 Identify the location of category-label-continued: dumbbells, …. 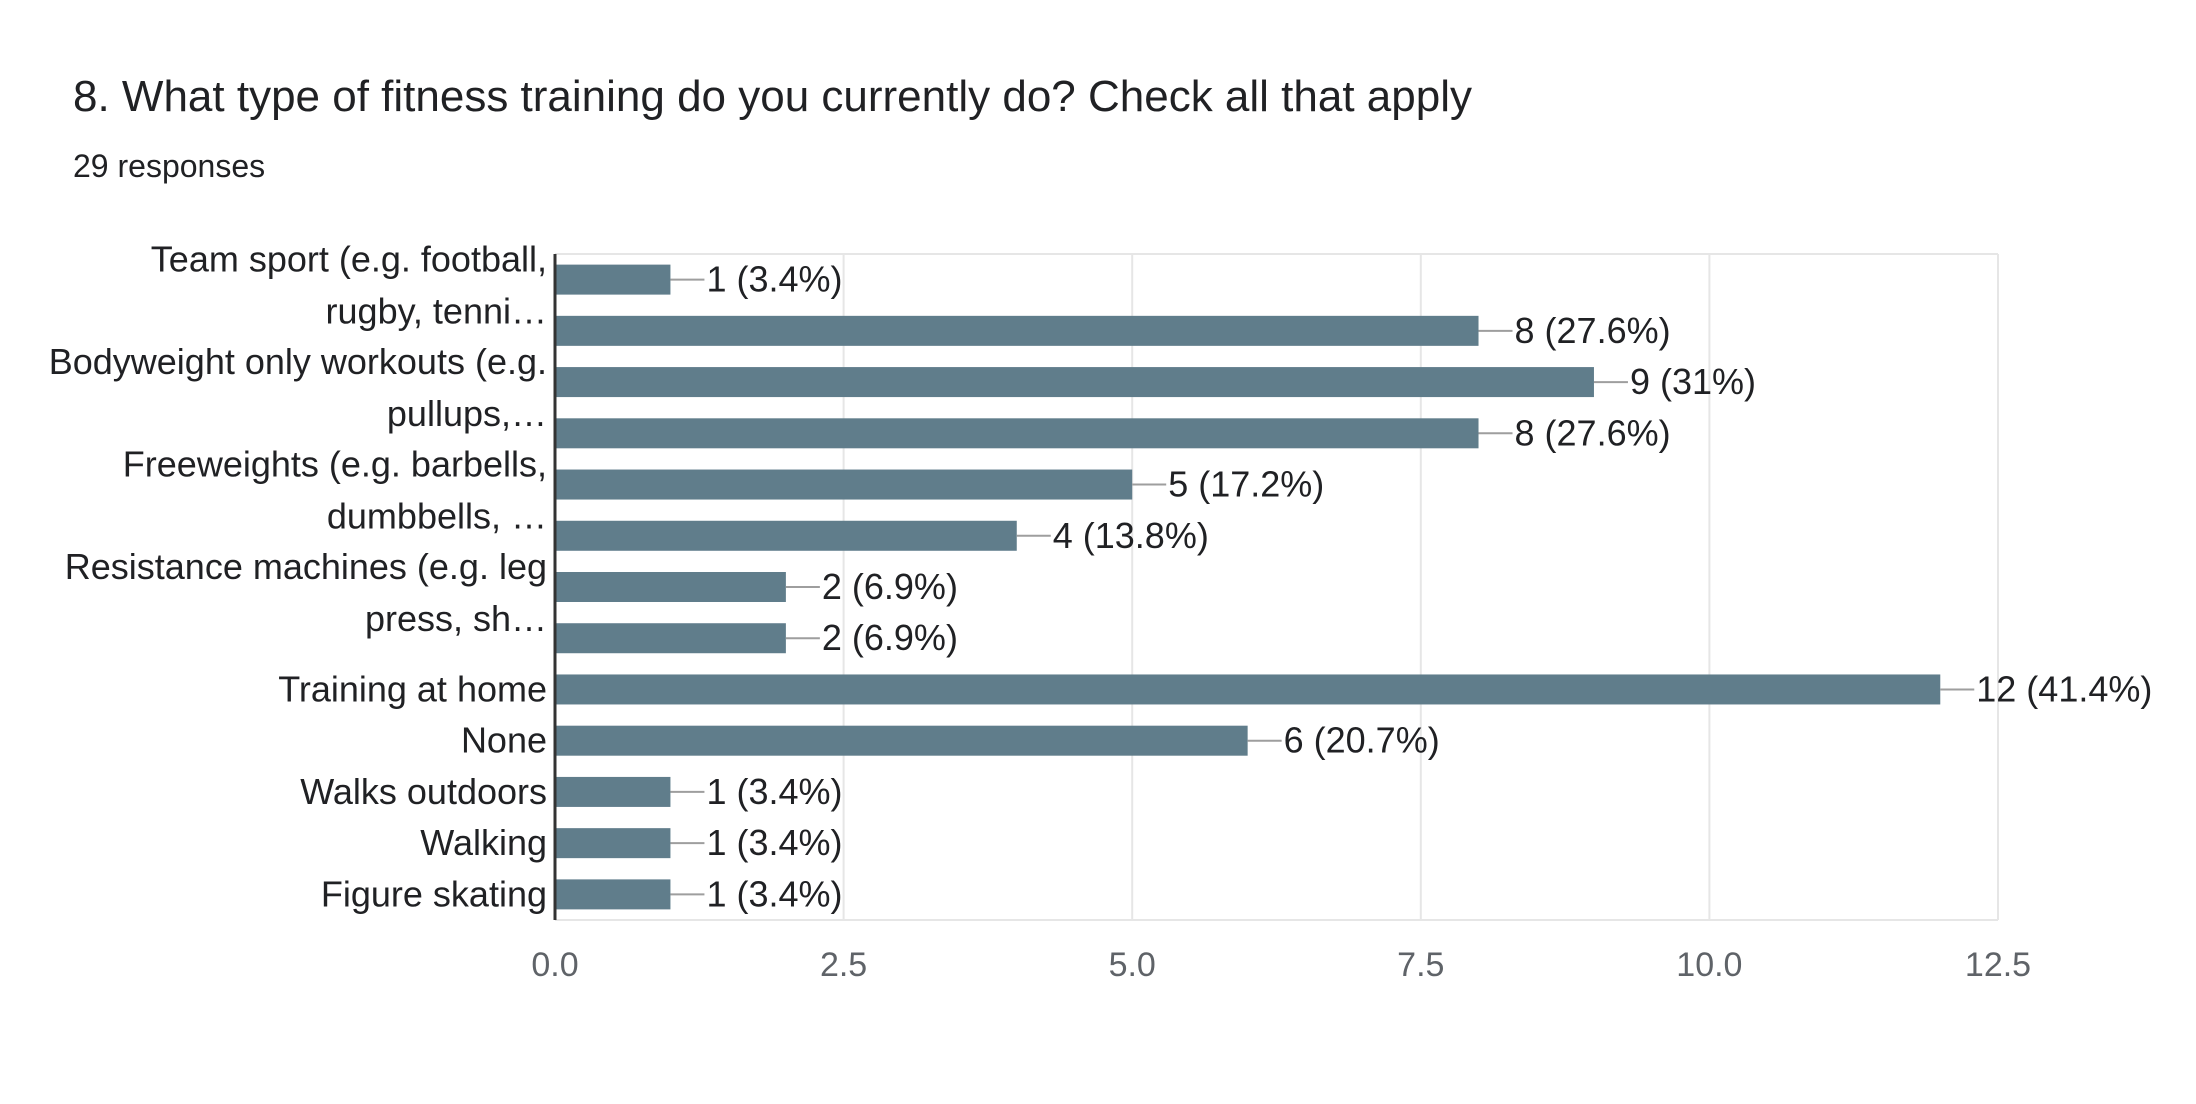
(437, 516).